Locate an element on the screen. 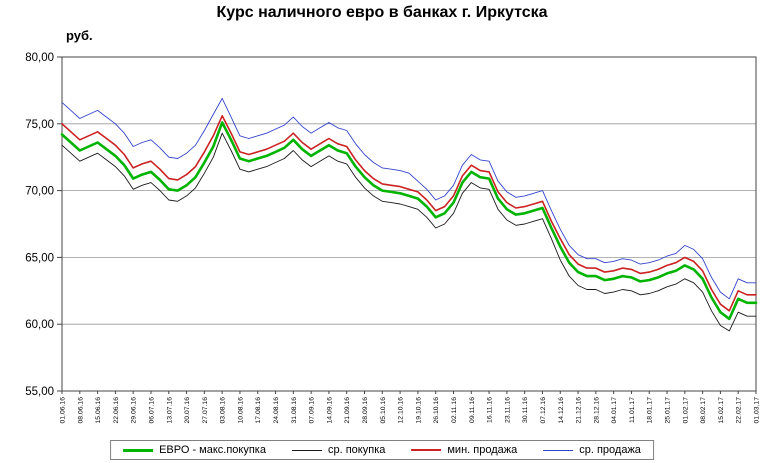 Image resolution: width=764 pixels, height=463 pixels. chart-title: Курс наличного евро в банках г. Иркутска is located at coordinates (382, 12).